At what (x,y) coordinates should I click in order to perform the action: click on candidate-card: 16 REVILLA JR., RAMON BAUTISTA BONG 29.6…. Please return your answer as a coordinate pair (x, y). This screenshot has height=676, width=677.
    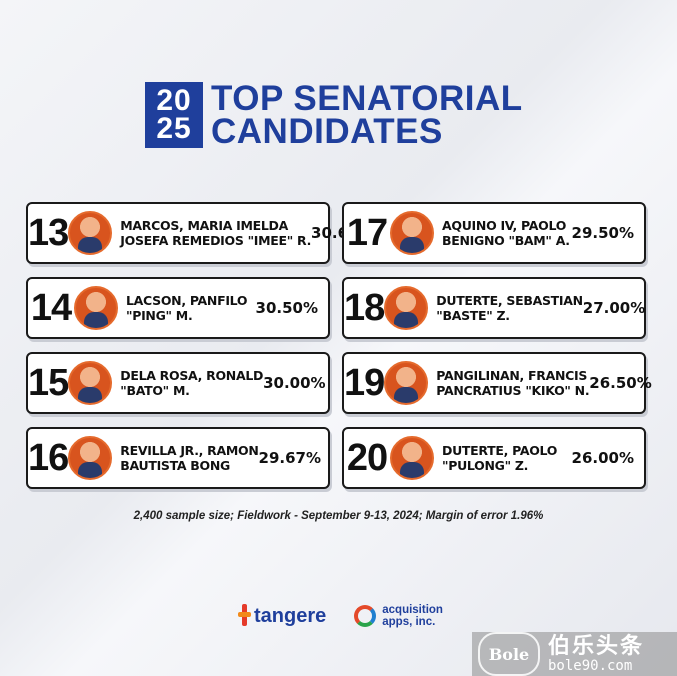
    Looking at the image, I should click on (178, 458).